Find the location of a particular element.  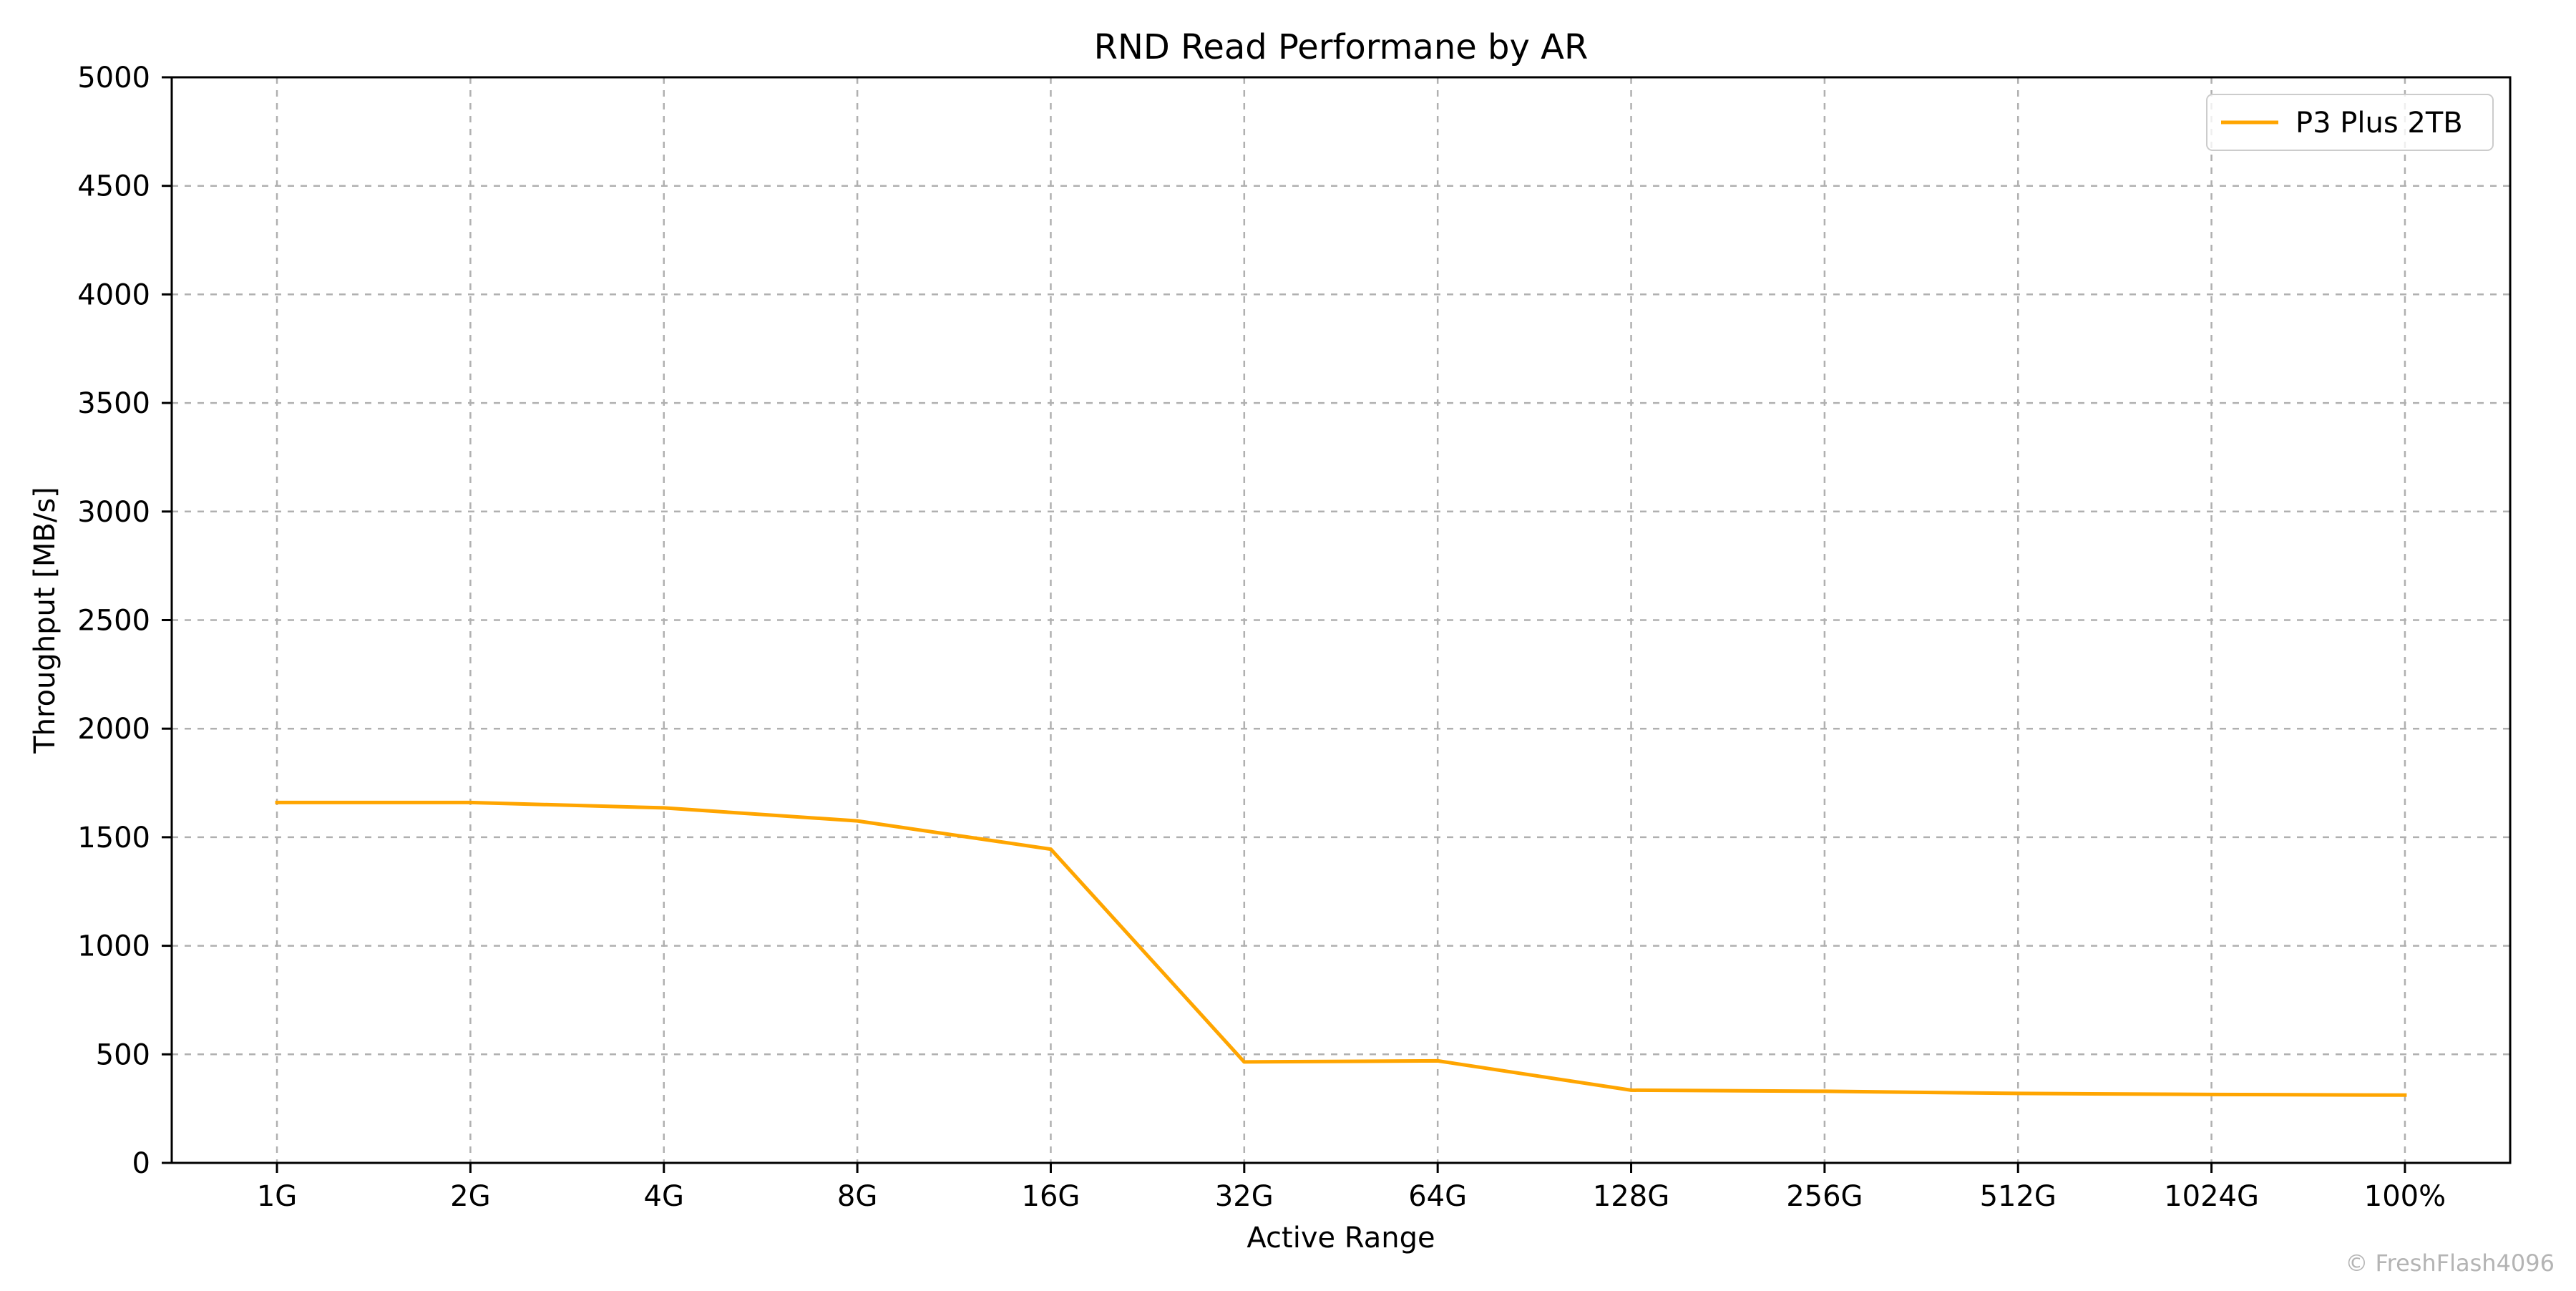

x-tick-label: 1024G is located at coordinates (2211, 1196).